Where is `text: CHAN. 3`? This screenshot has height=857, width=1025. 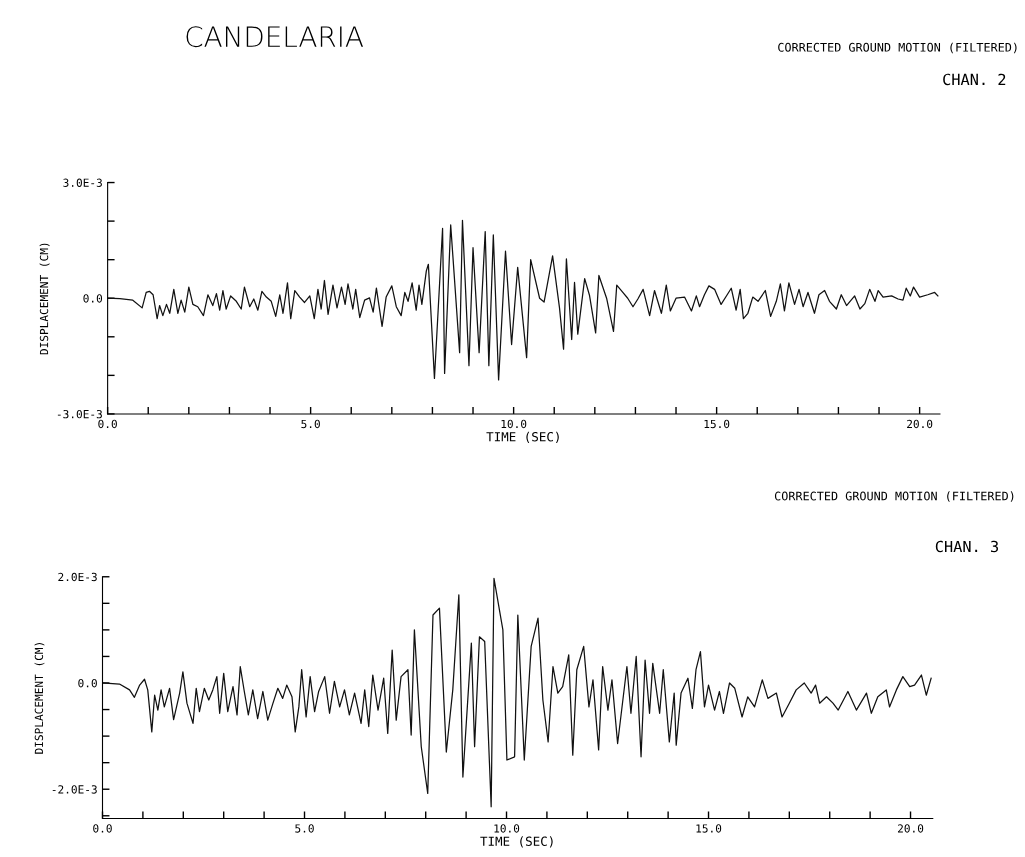 text: CHAN. 3 is located at coordinates (967, 546).